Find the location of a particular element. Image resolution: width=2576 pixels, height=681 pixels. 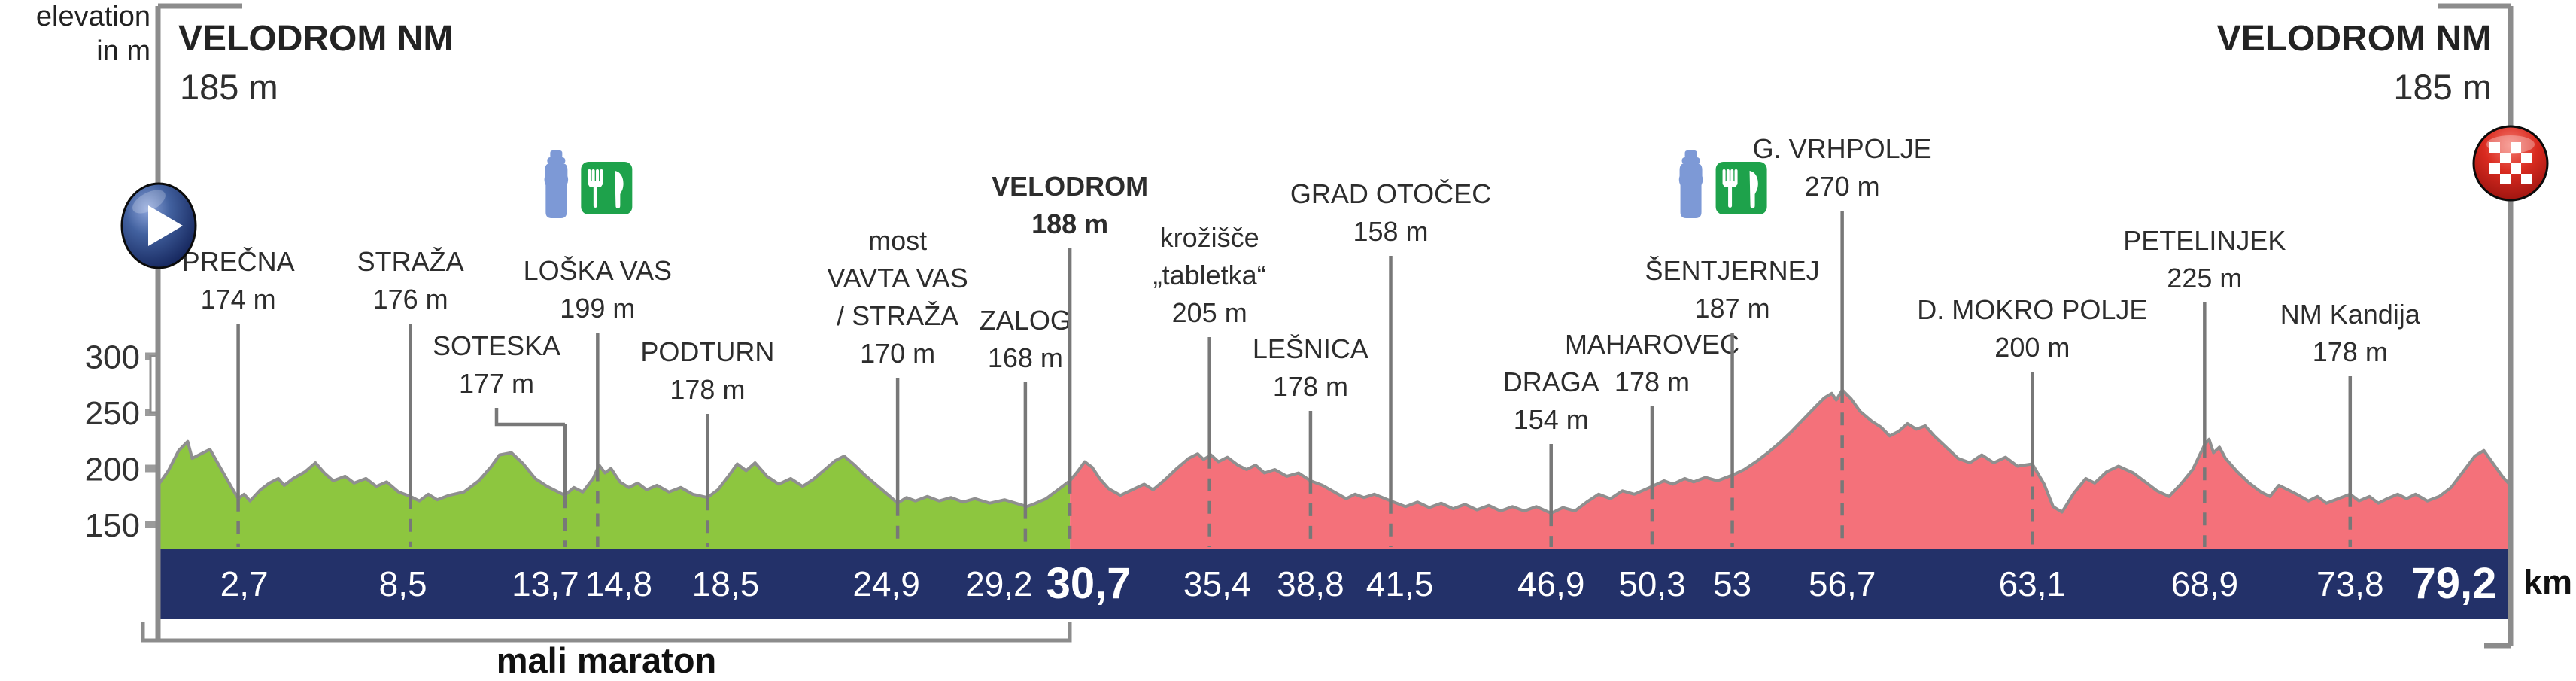

waypoint-name: VELODROM is located at coordinates (1070, 186).